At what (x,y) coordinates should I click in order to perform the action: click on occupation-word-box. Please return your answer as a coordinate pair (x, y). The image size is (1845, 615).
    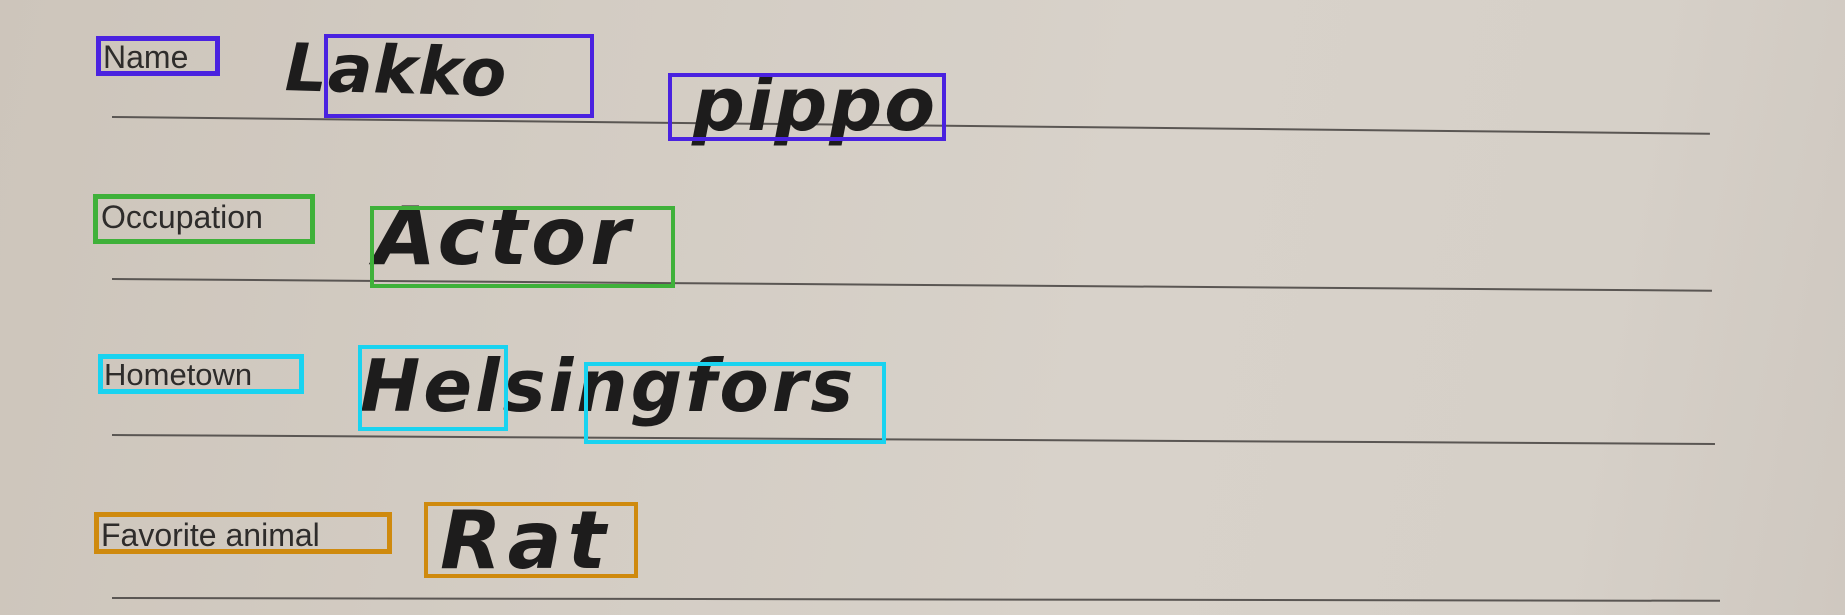
    Looking at the image, I should click on (522, 247).